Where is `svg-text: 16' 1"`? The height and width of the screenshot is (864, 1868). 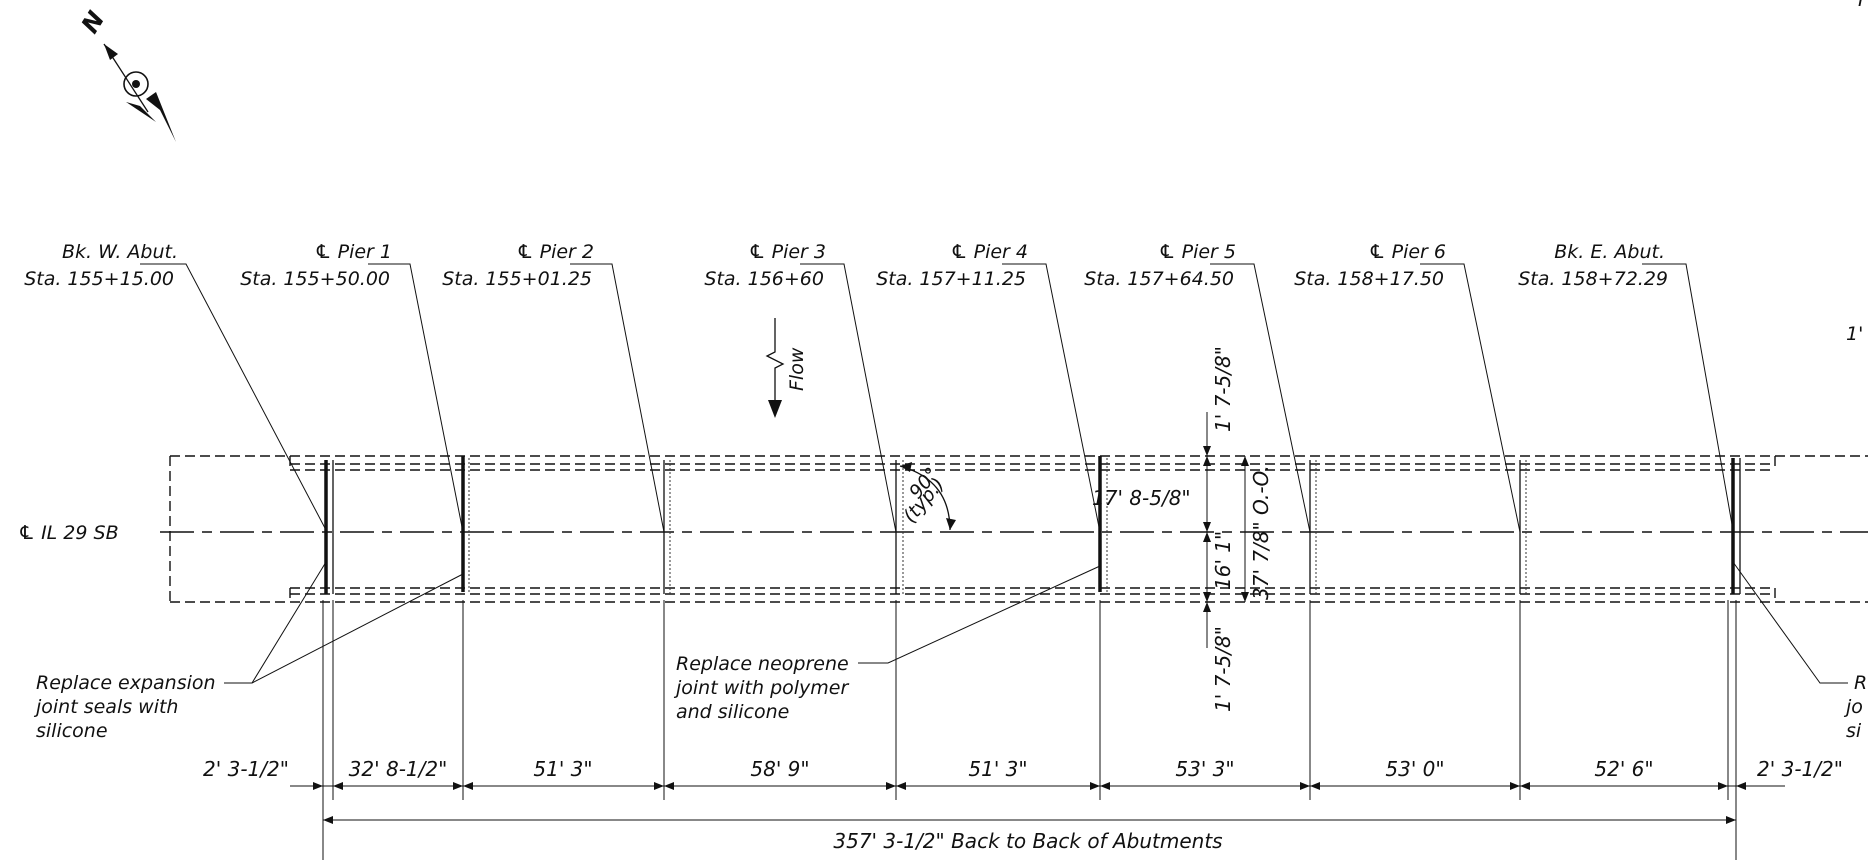 svg-text: 16' 1" is located at coordinates (1223, 560).